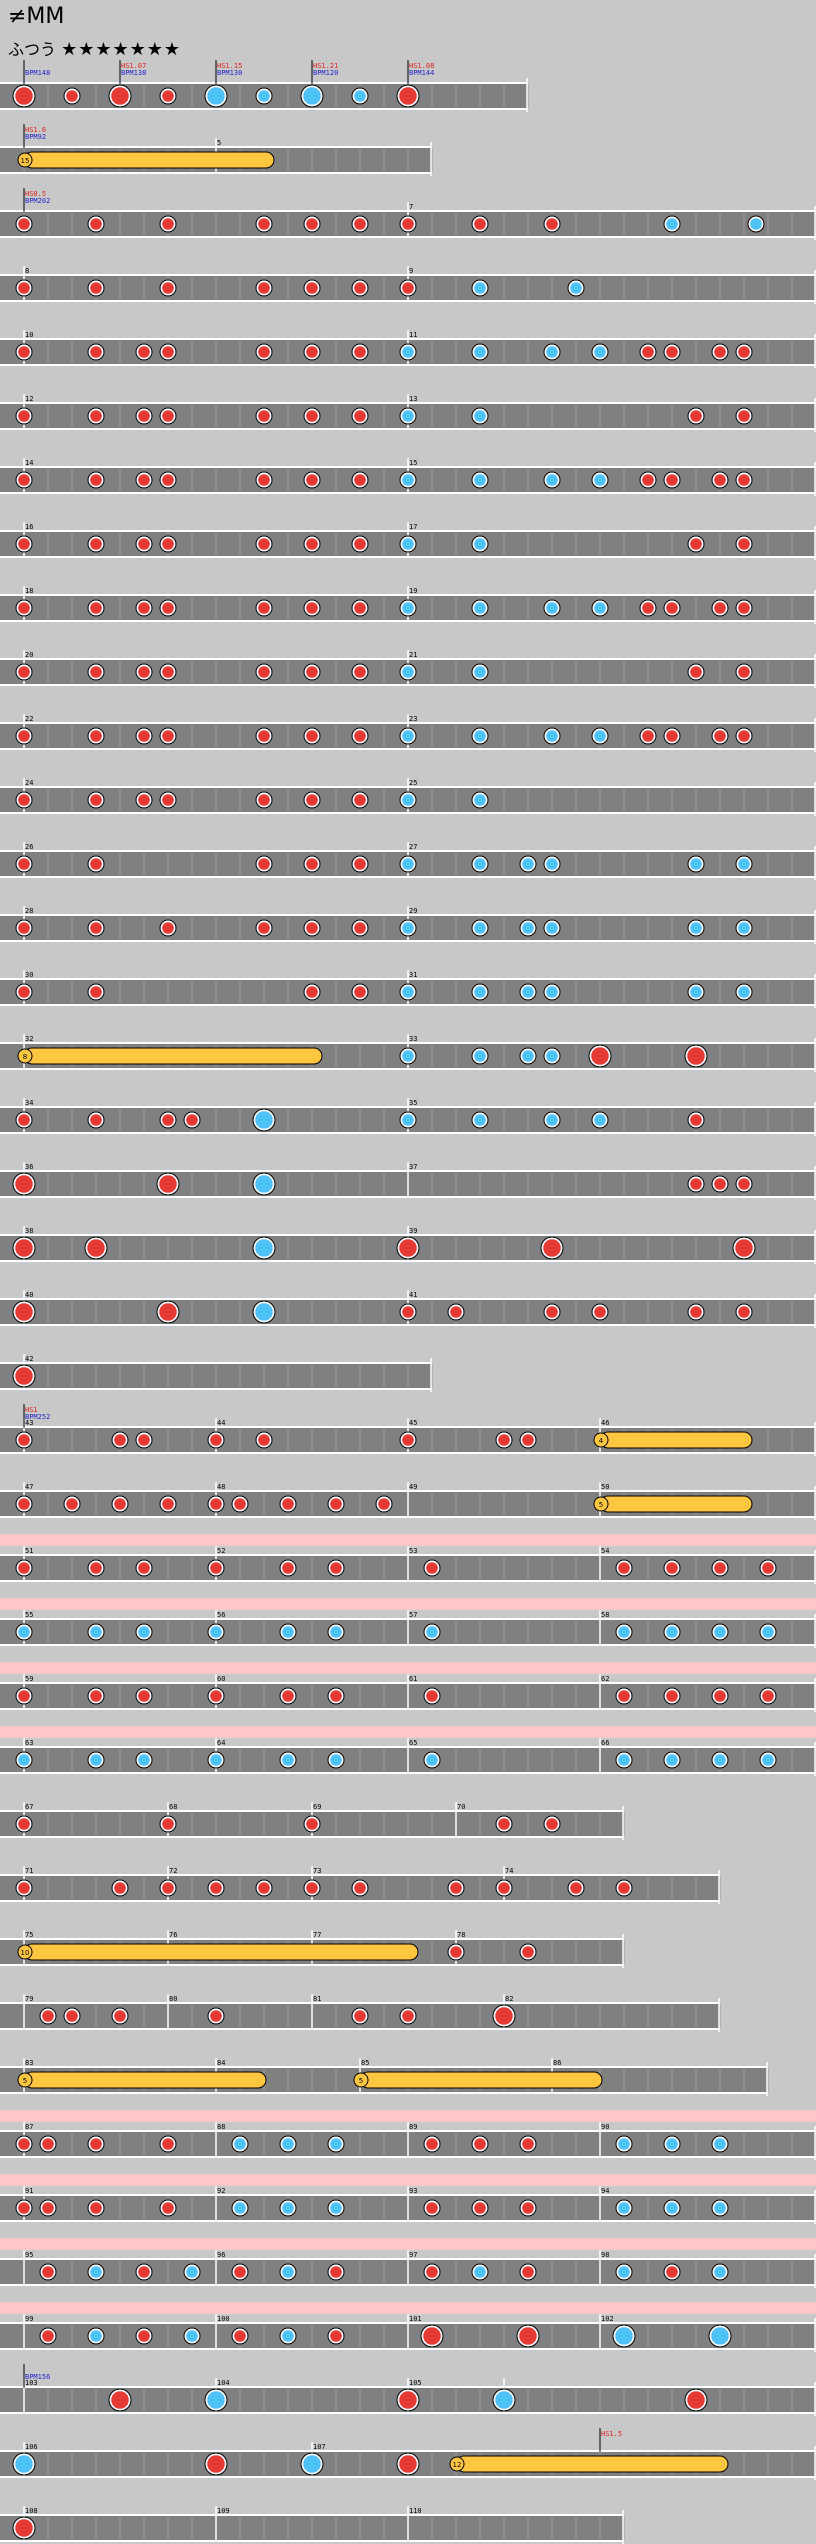  I want to click on bar-number: 43, so click(29, 1423).